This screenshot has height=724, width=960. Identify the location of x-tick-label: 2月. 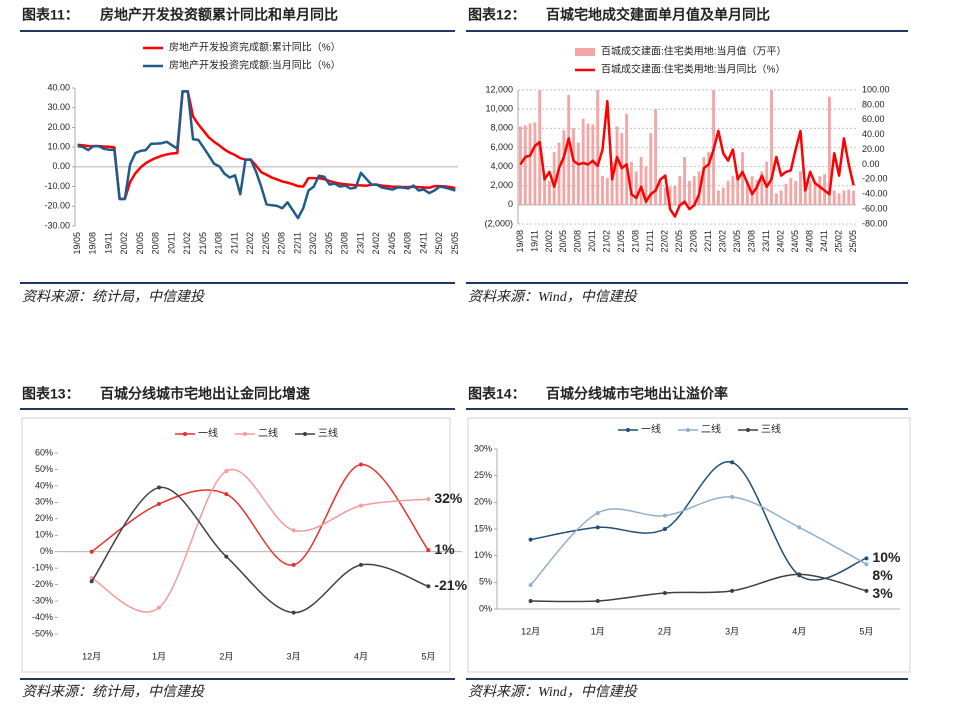
(665, 631).